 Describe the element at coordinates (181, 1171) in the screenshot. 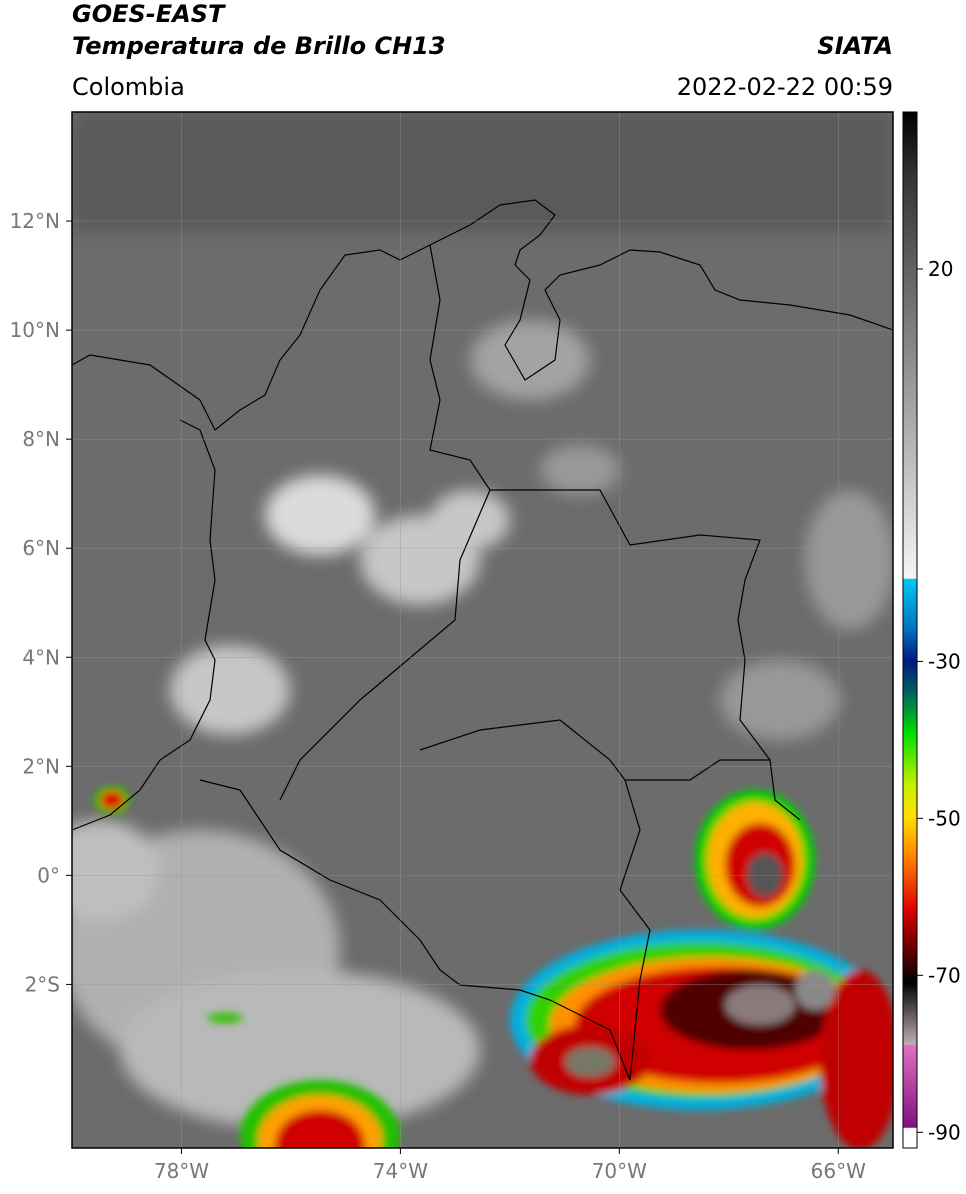

I see `lon-label: 78°W` at that location.